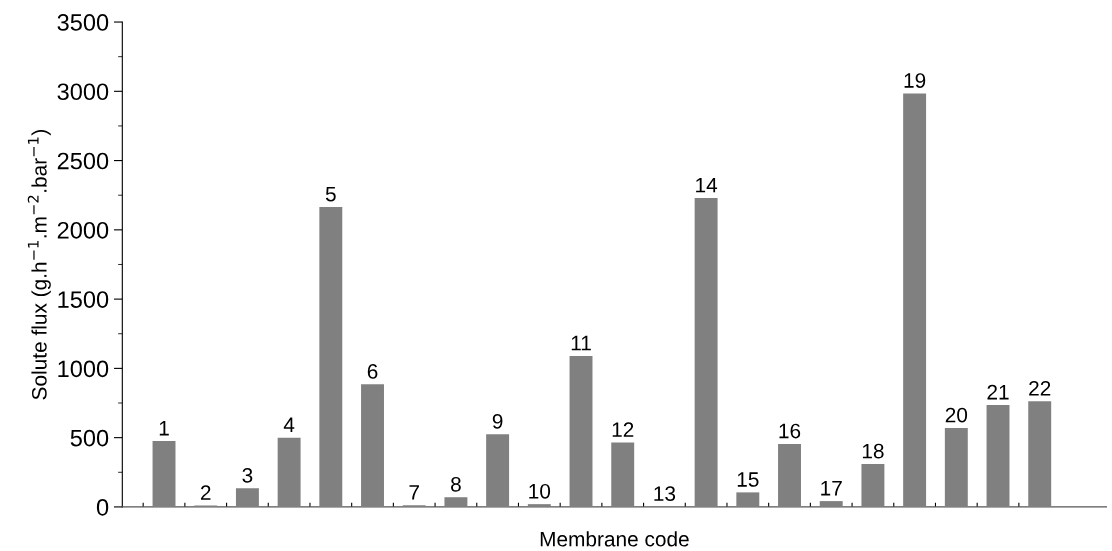 This screenshot has height=551, width=1112. I want to click on x-tick-label: 22, so click(1040, 388).